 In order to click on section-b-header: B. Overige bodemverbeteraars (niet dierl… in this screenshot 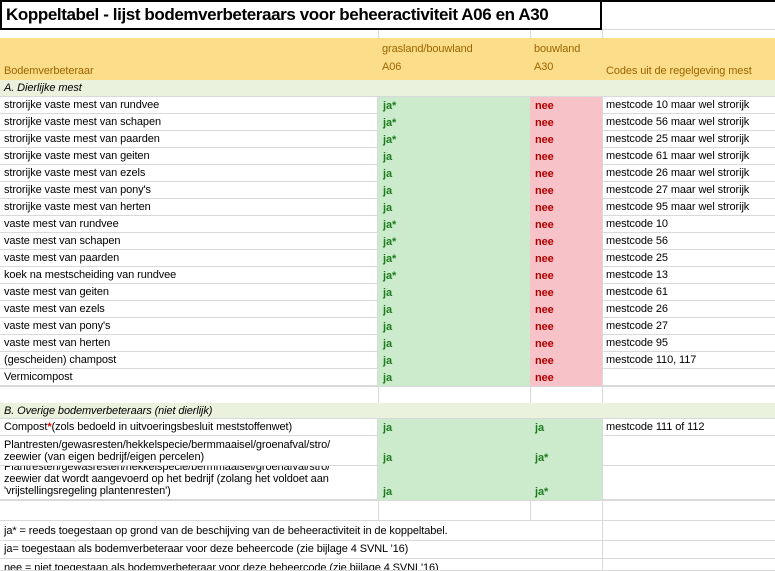, I will do `click(387, 411)`.